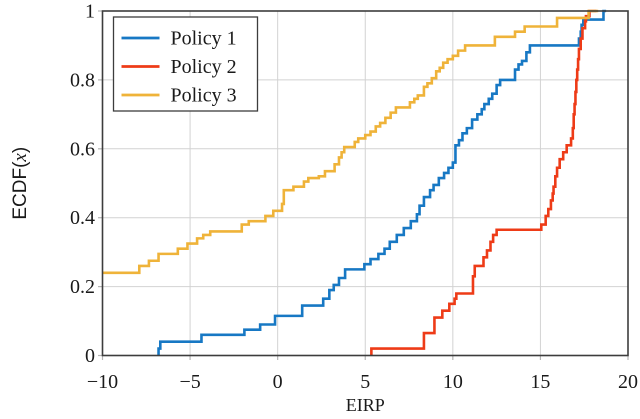  What do you see at coordinates (82, 287) in the screenshot?
I see `y-tick-label: 0.2` at bounding box center [82, 287].